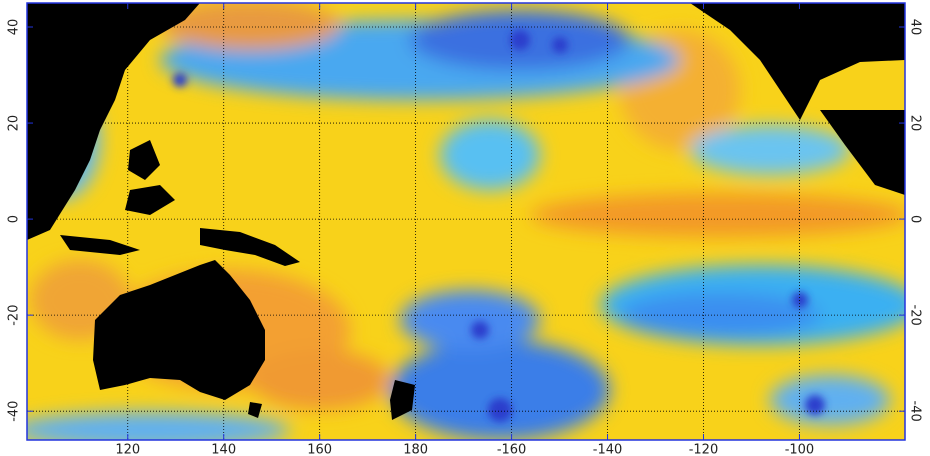  What do you see at coordinates (704, 449) in the screenshot?
I see `x-tick-label: -120` at bounding box center [704, 449].